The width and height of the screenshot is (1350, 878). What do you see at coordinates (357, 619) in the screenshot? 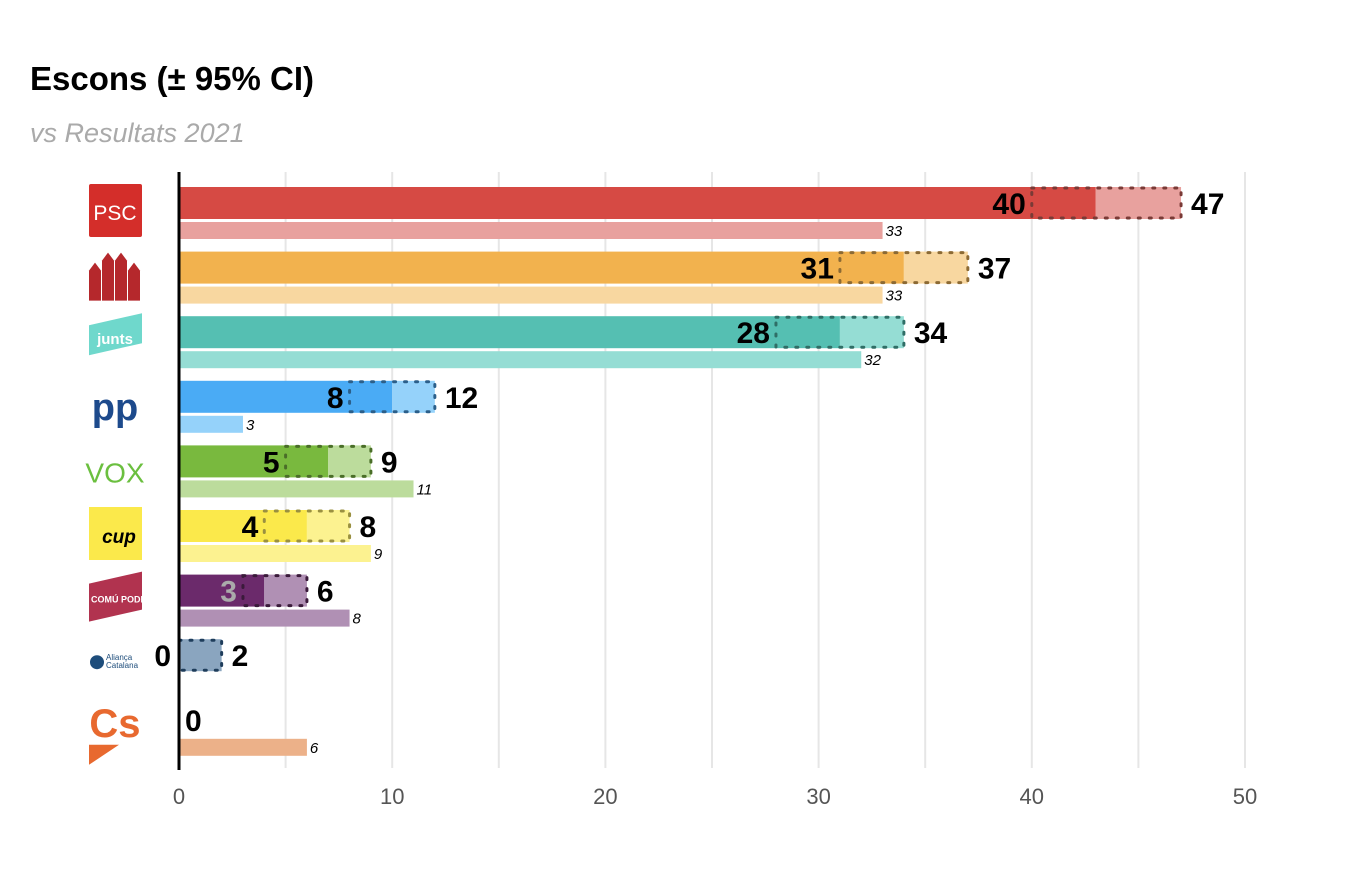
I see `previous-result-label: 8` at bounding box center [357, 619].